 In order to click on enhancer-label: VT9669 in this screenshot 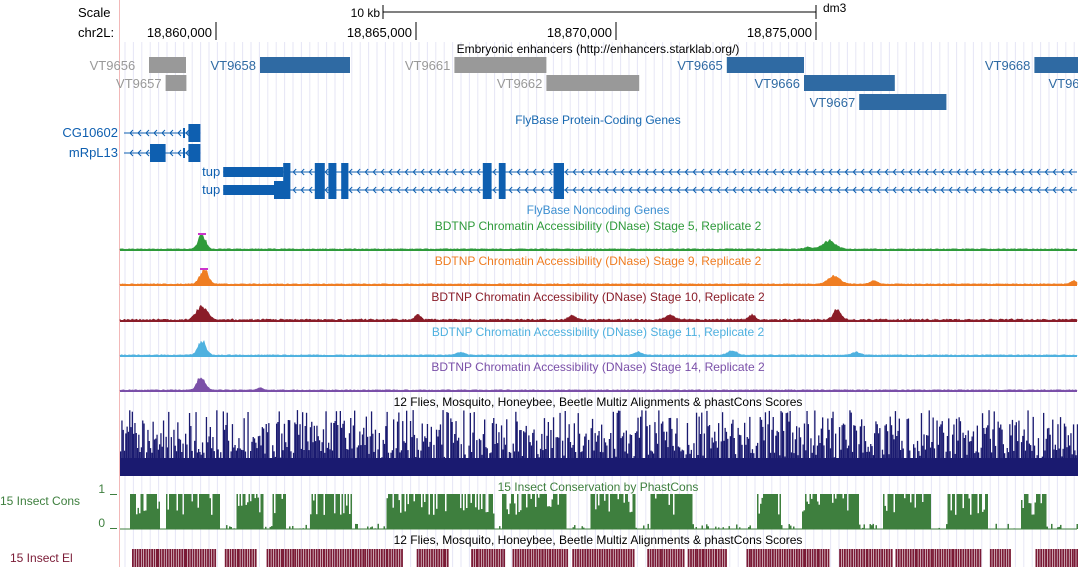, I will do `click(1063, 83)`.